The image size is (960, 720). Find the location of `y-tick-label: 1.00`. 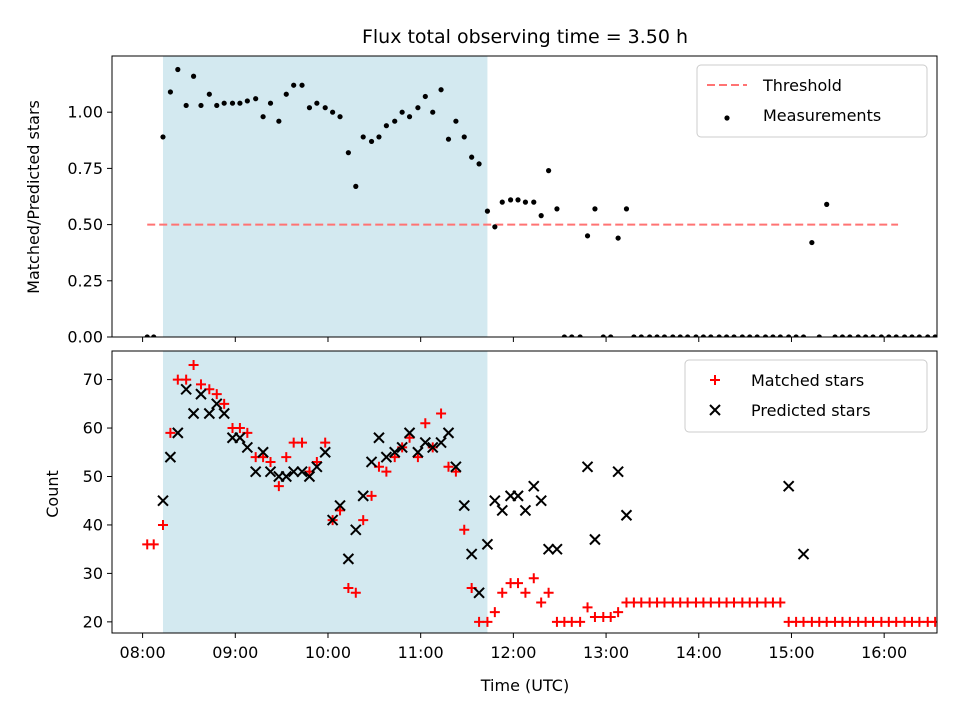

y-tick-label: 1.00 is located at coordinates (85, 112).